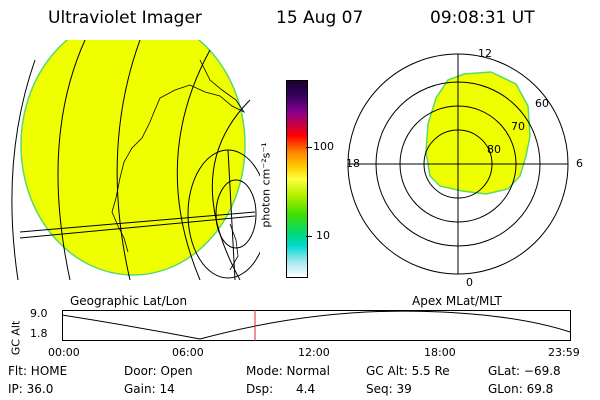 This screenshot has width=600, height=400. I want to click on sequence-info: Seq: 39, so click(389, 389).